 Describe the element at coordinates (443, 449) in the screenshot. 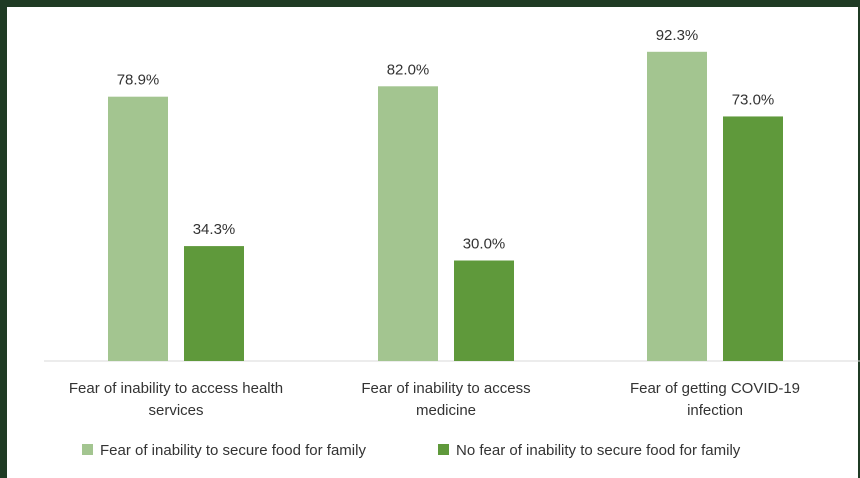

I see `legend-swatch-no-fear-food` at that location.